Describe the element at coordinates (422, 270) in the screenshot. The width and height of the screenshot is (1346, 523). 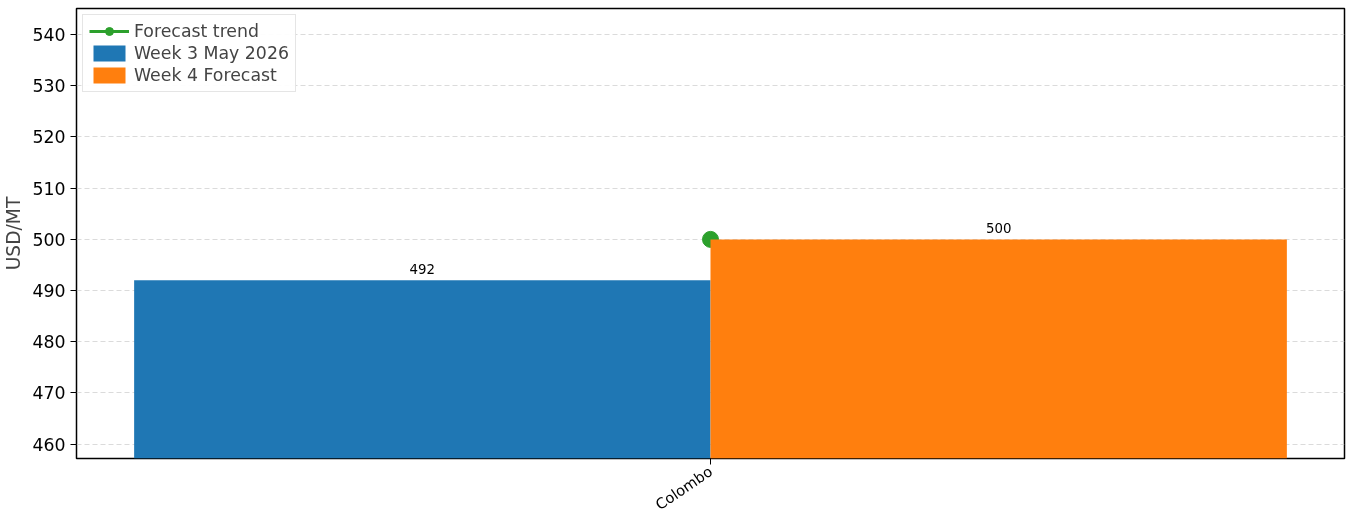
I see `data-label: 492` at that location.